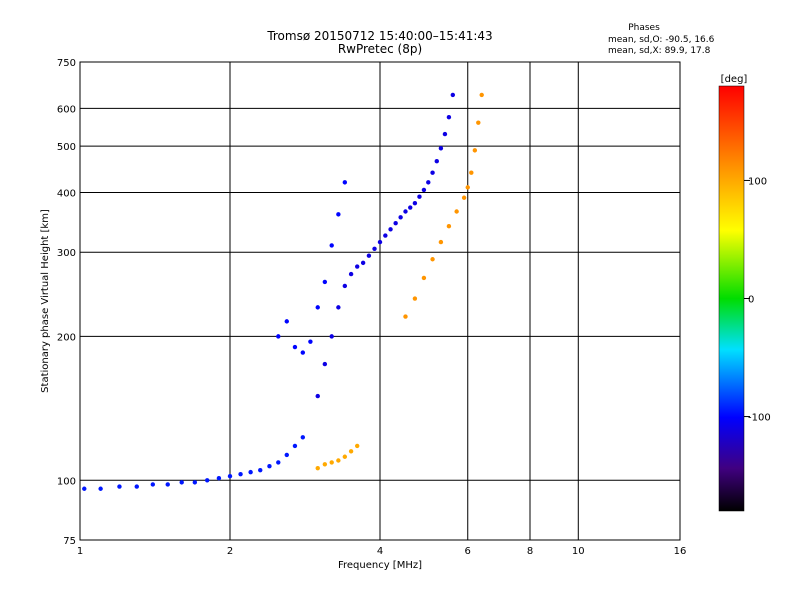 This screenshot has height=600, width=800. I want to click on x-tick-label: 6, so click(468, 551).